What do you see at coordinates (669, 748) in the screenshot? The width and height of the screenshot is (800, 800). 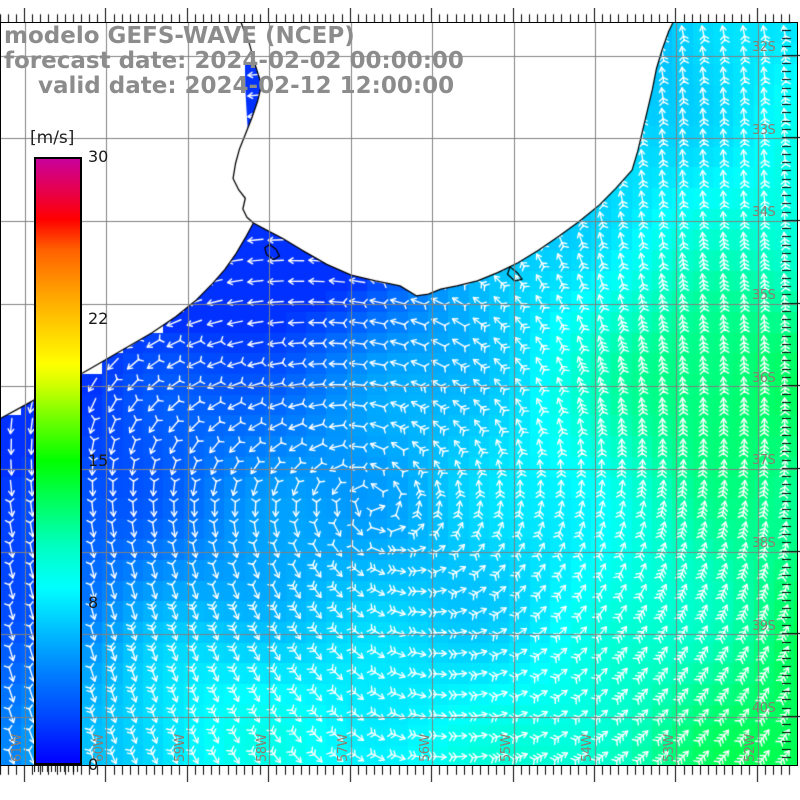 I see `longitude-label: 53W` at bounding box center [669, 748].